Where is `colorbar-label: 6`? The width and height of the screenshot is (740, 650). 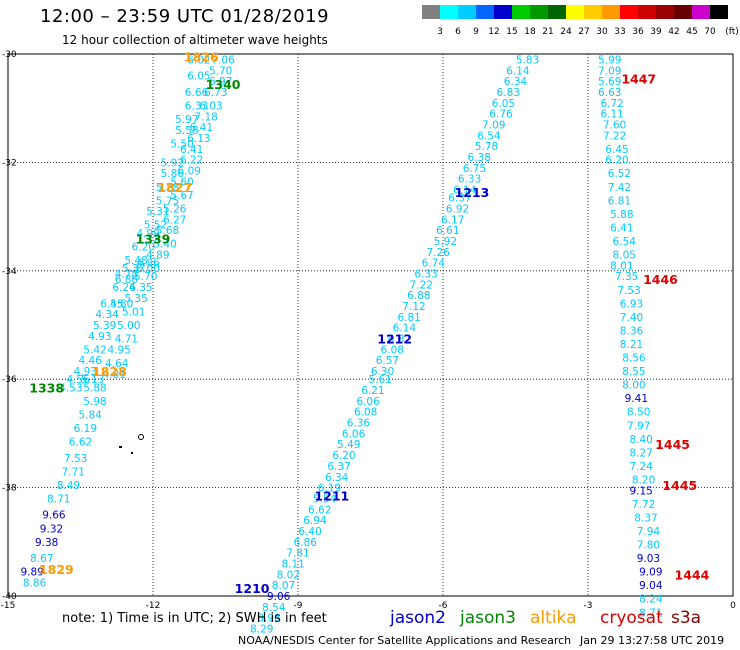
colorbar-label: 6 is located at coordinates (458, 32).